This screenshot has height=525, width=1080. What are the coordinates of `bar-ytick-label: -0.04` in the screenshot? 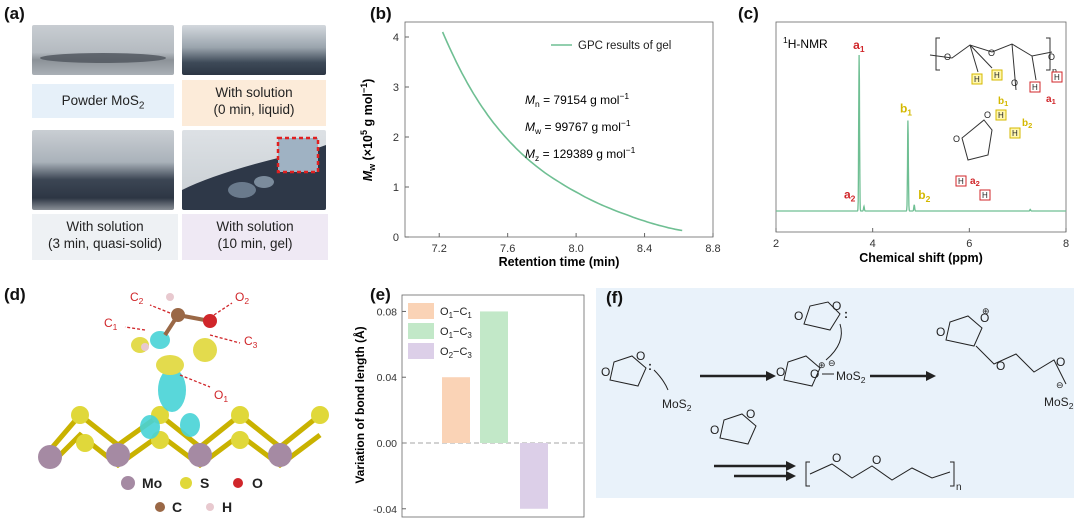 It's located at (385, 510).